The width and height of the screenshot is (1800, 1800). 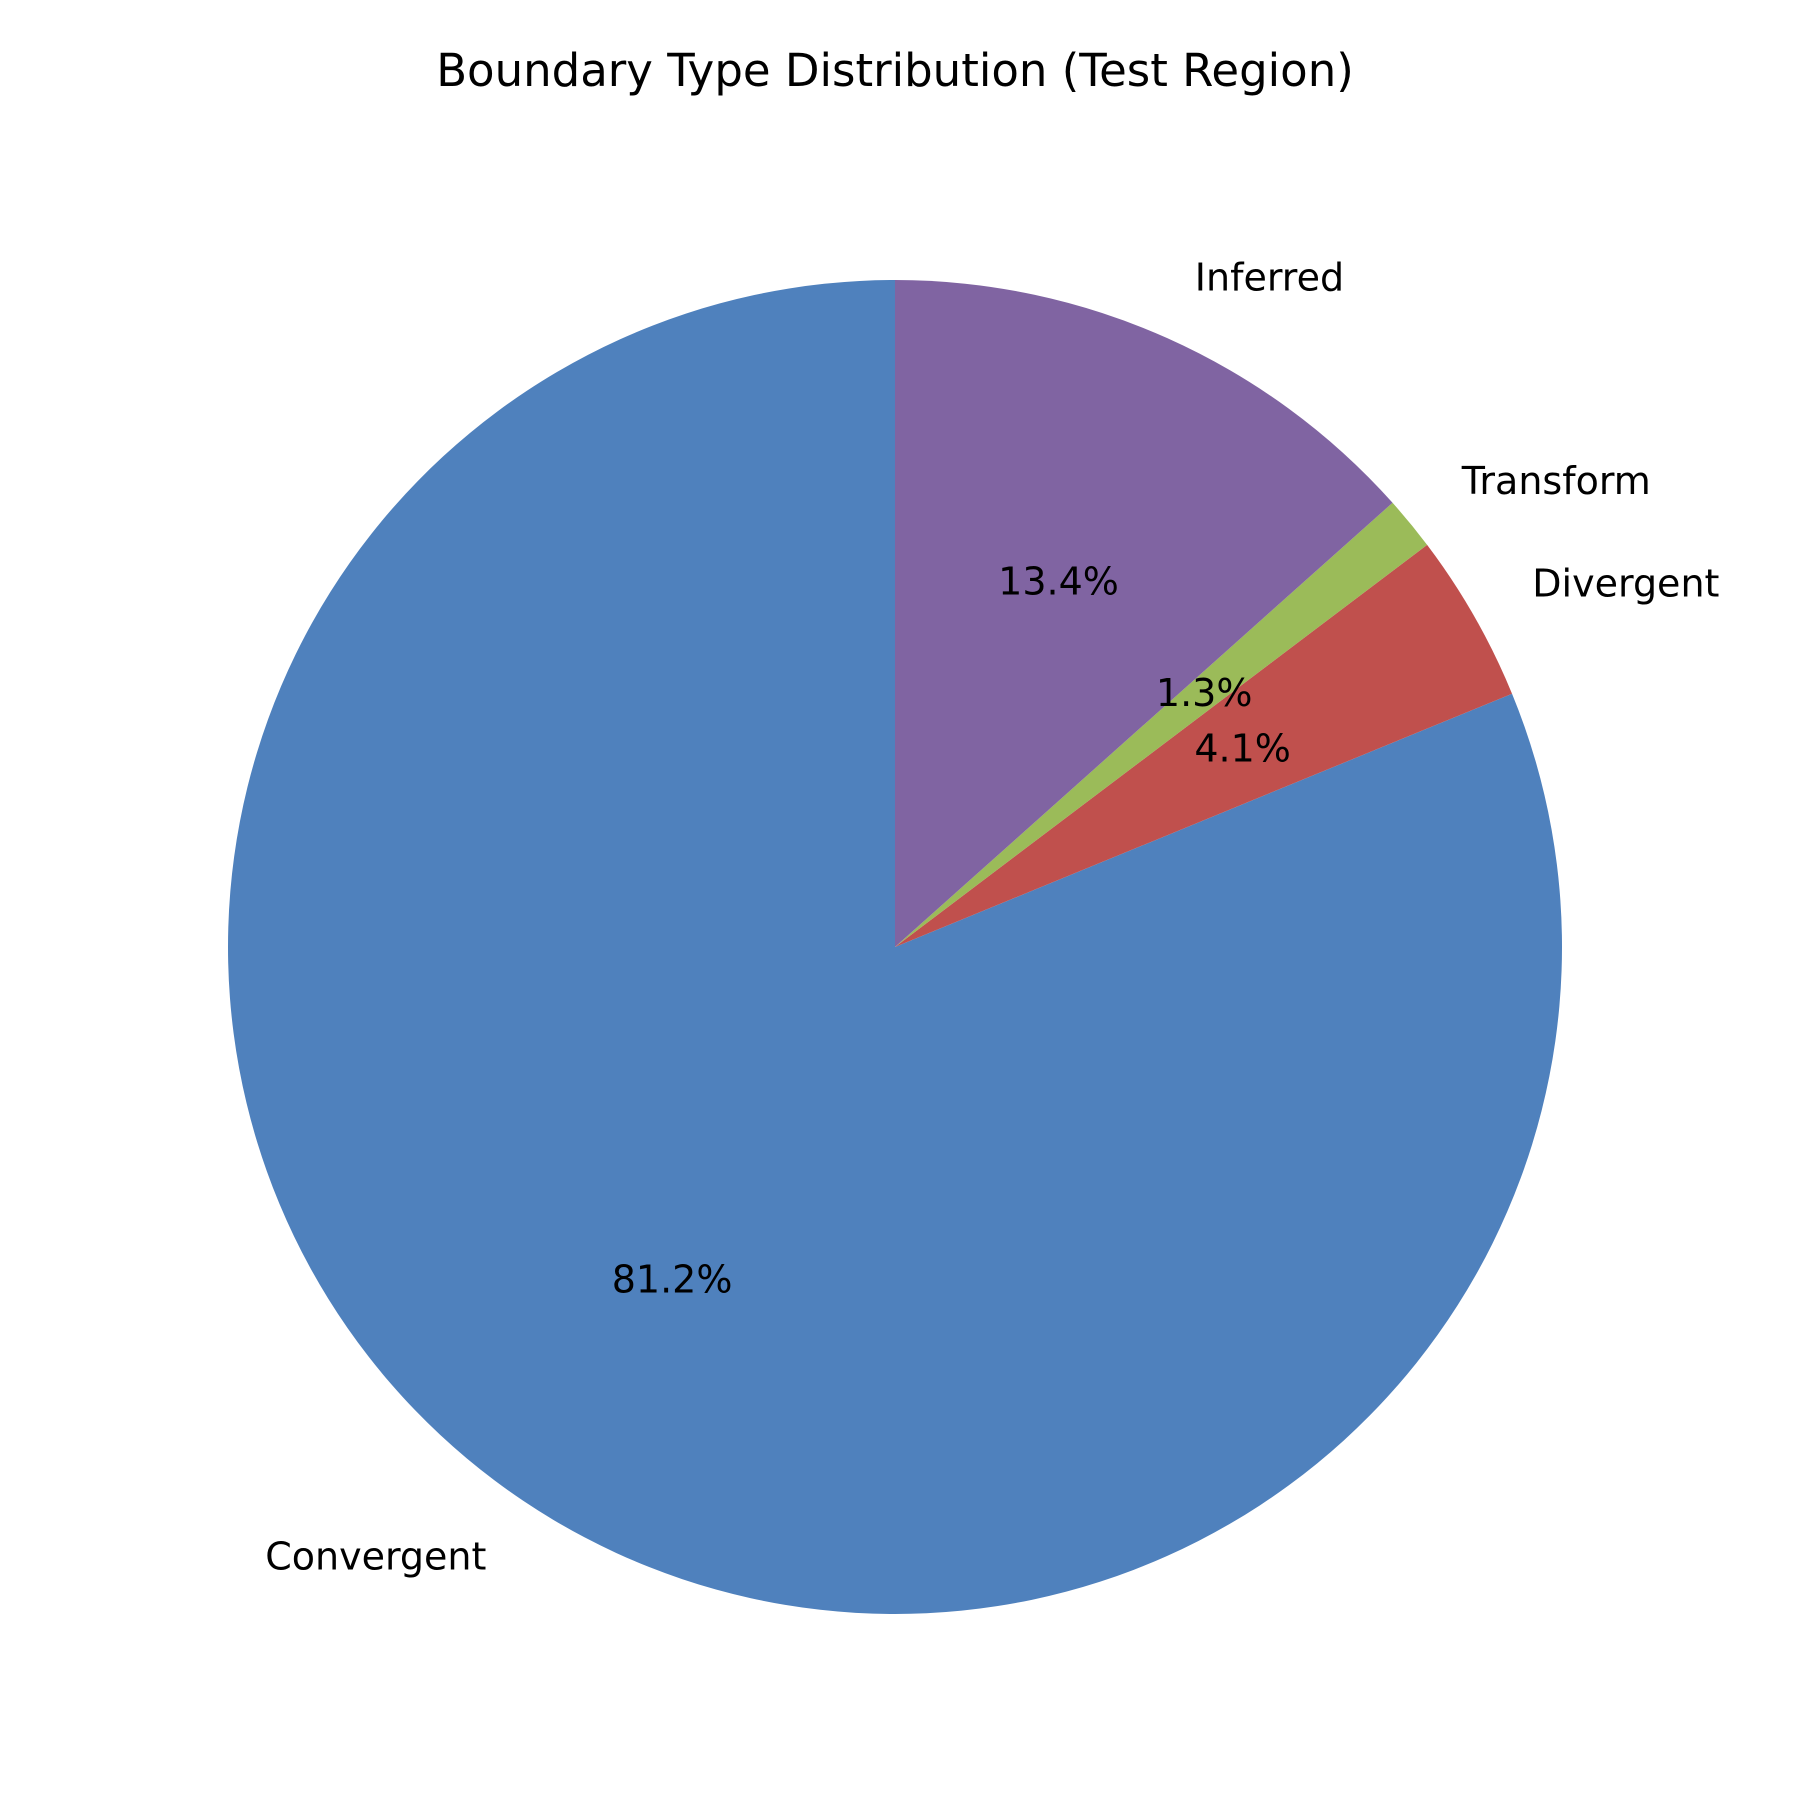 What do you see at coordinates (672, 1279) in the screenshot?
I see `pct-label-convergent: 81.2%` at bounding box center [672, 1279].